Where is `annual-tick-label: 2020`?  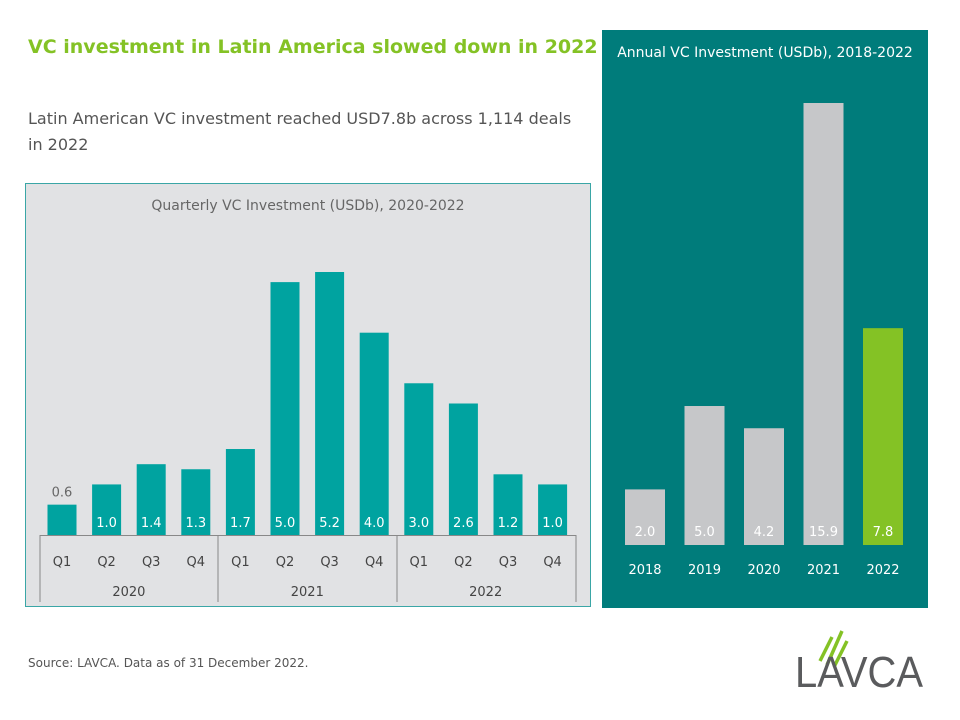 annual-tick-label: 2020 is located at coordinates (763, 570).